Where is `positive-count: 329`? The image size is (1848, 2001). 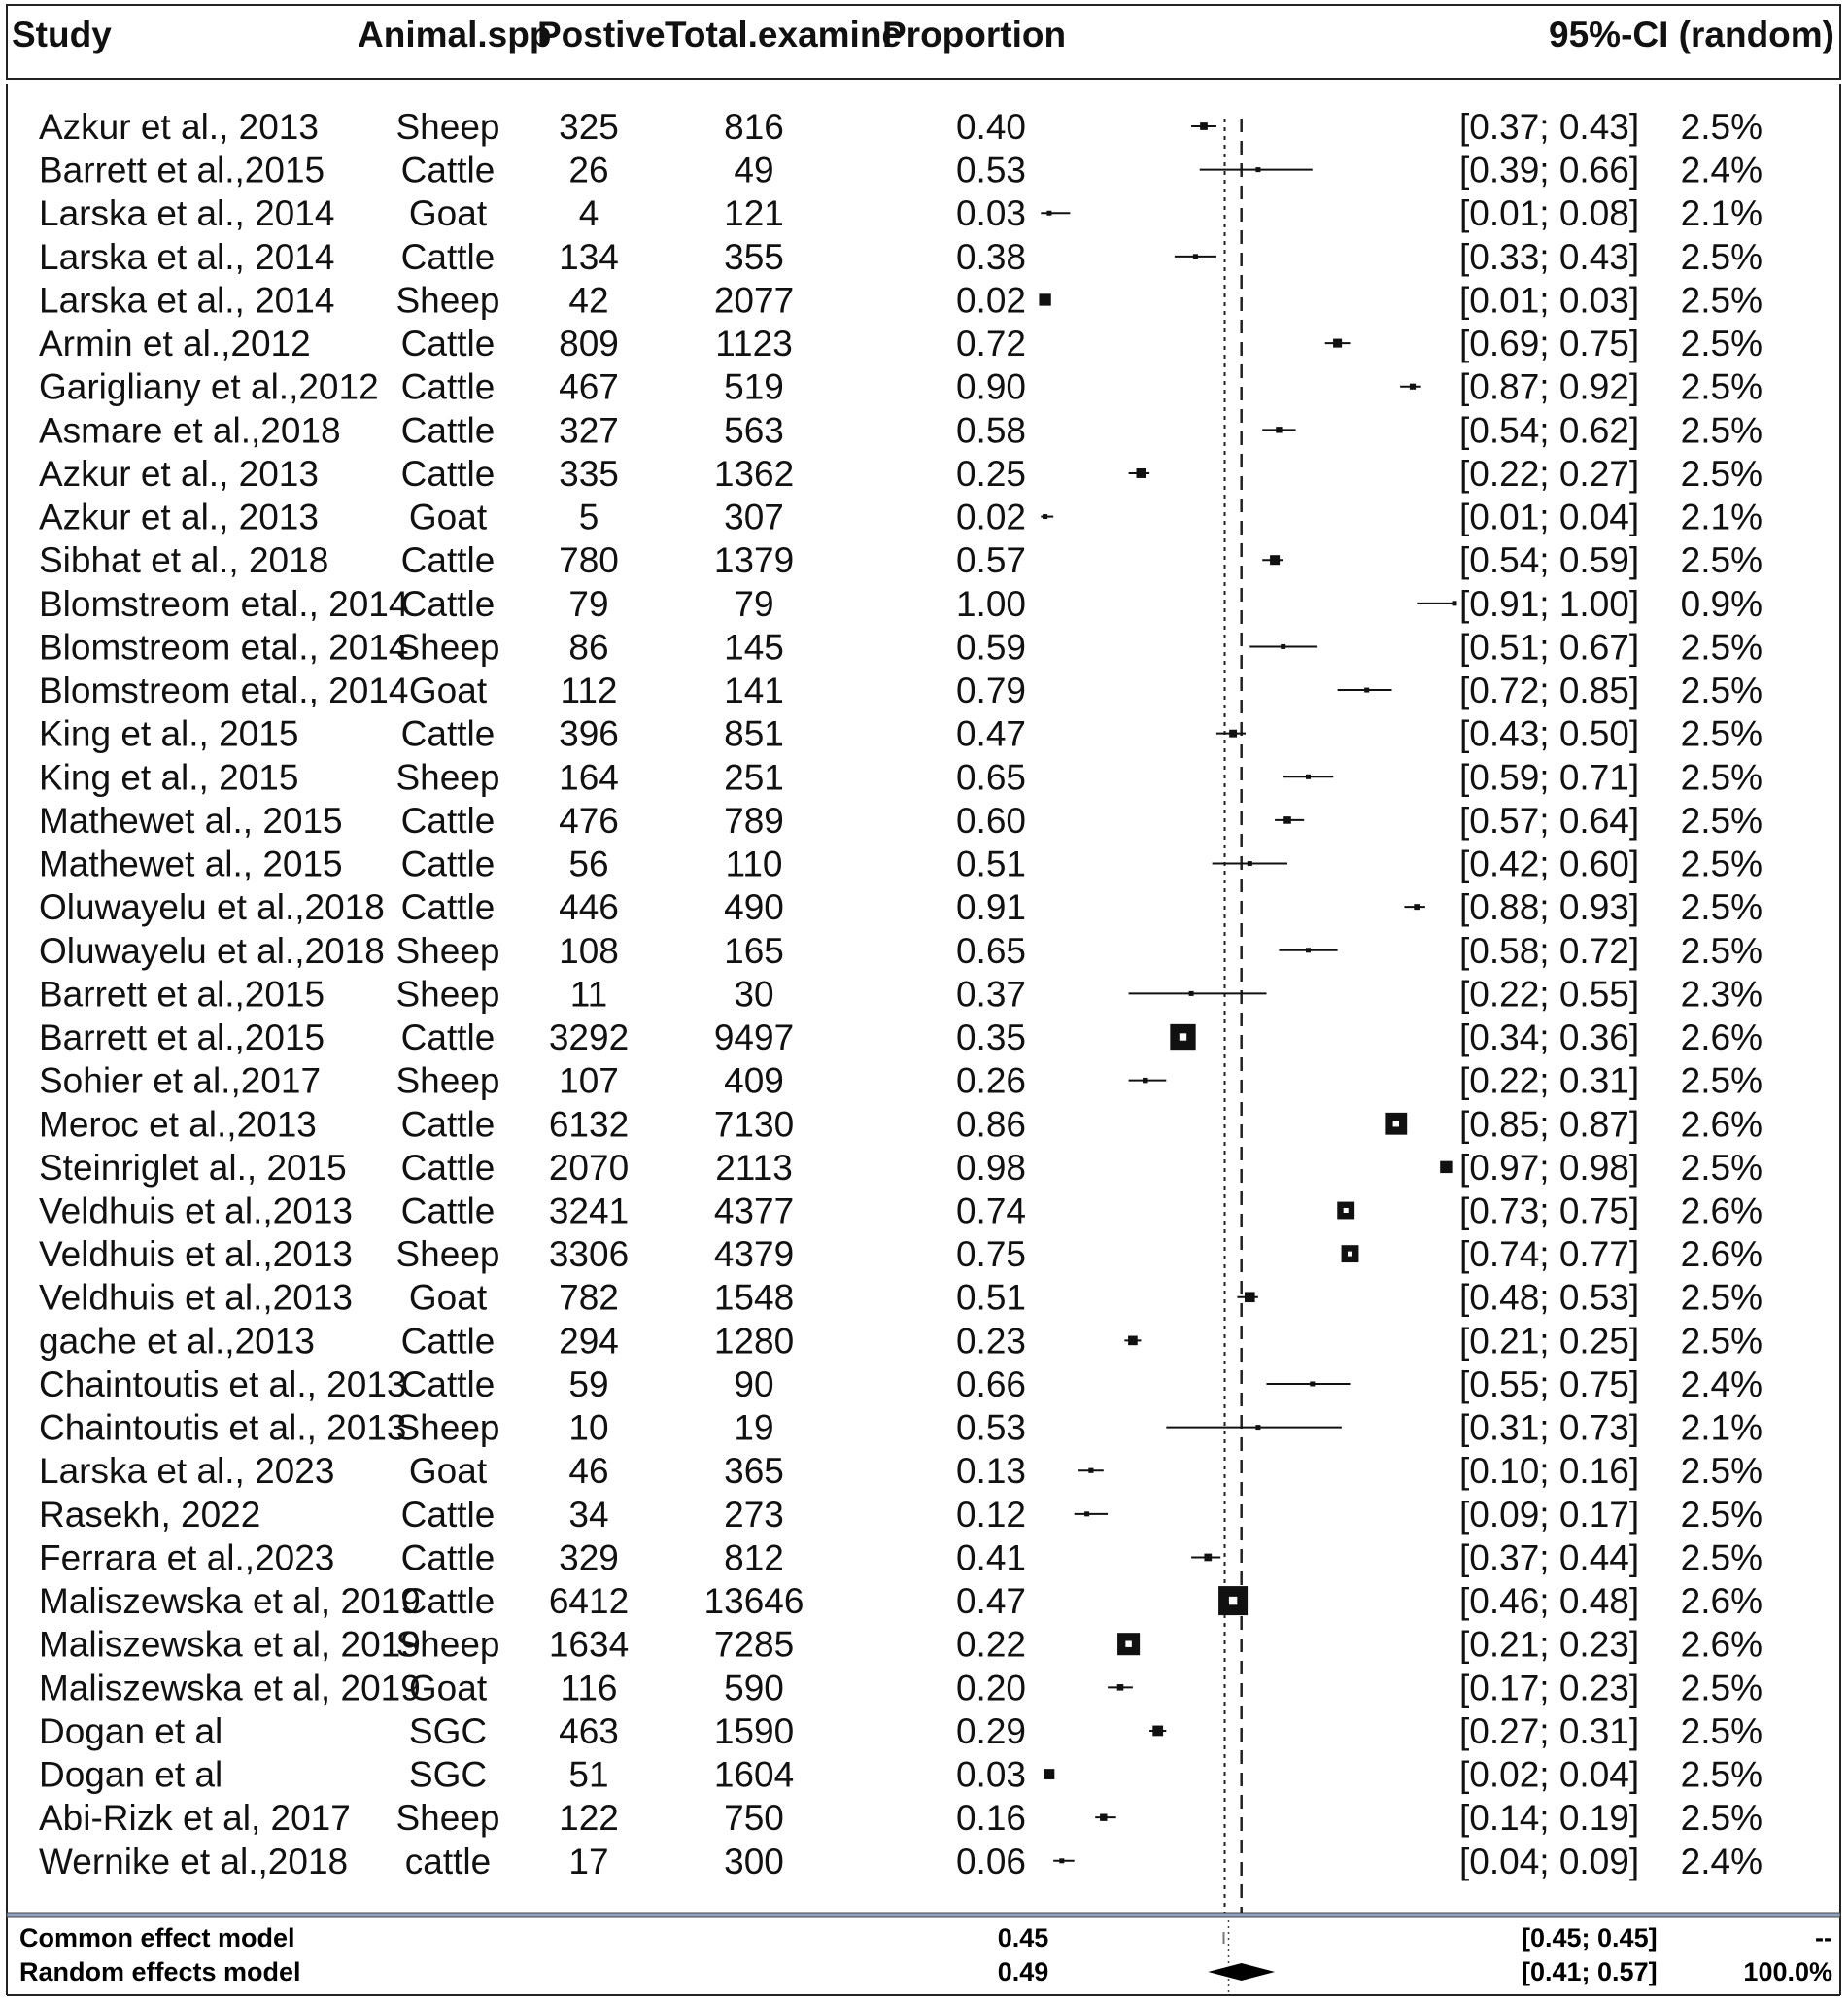
positive-count: 329 is located at coordinates (589, 1557).